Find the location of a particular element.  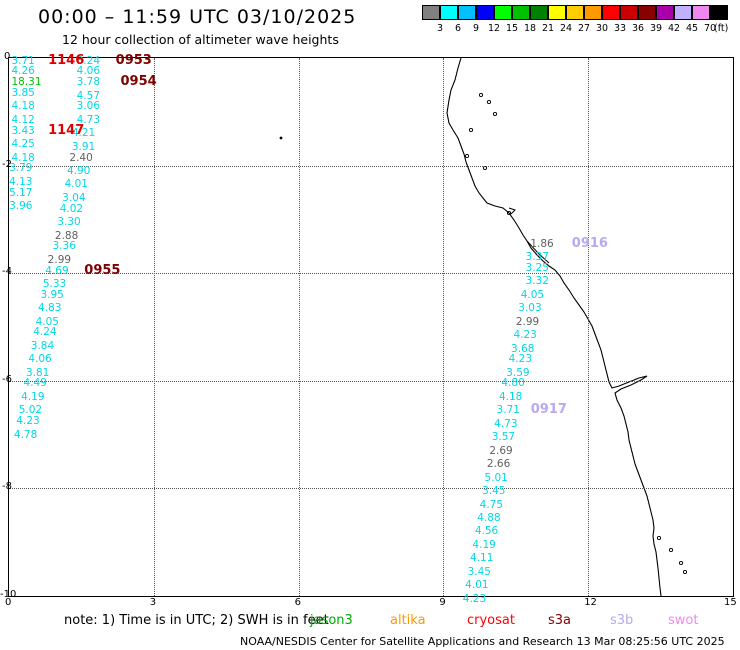

swh-value: 3.71 is located at coordinates (23, 60).